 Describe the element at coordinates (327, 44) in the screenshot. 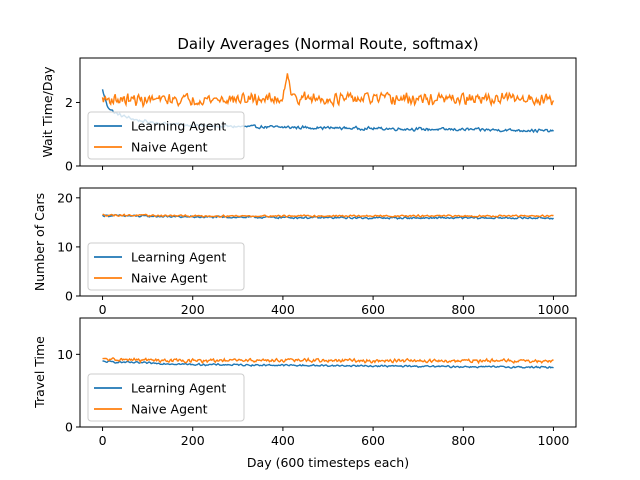

I see `chart-title: Daily Averages (Normal Route, softmax)` at that location.